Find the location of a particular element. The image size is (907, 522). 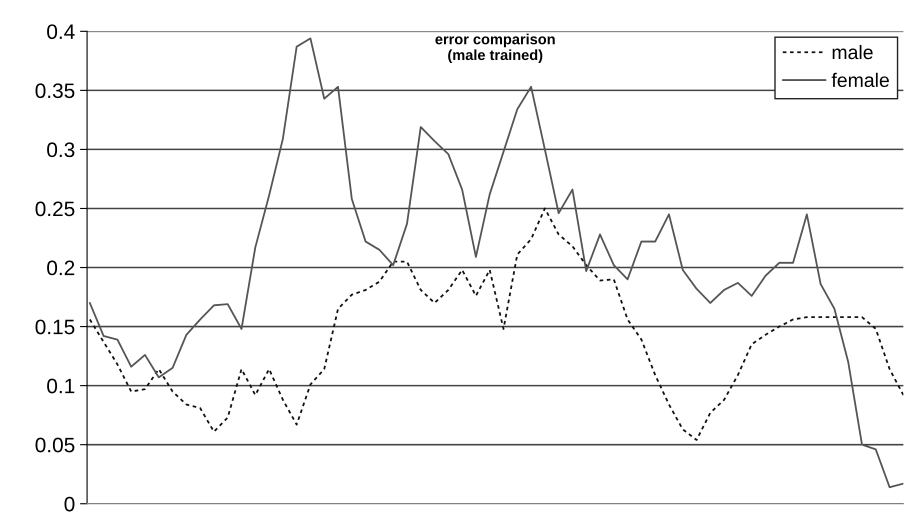

y-tick-label: 0.4 is located at coordinates (61, 32).